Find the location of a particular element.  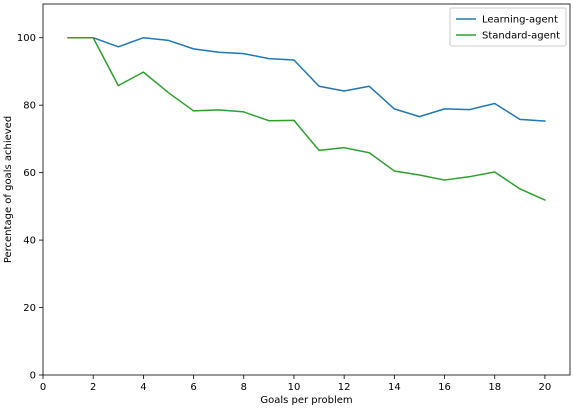

x-tick-label: 0 is located at coordinates (43, 387).